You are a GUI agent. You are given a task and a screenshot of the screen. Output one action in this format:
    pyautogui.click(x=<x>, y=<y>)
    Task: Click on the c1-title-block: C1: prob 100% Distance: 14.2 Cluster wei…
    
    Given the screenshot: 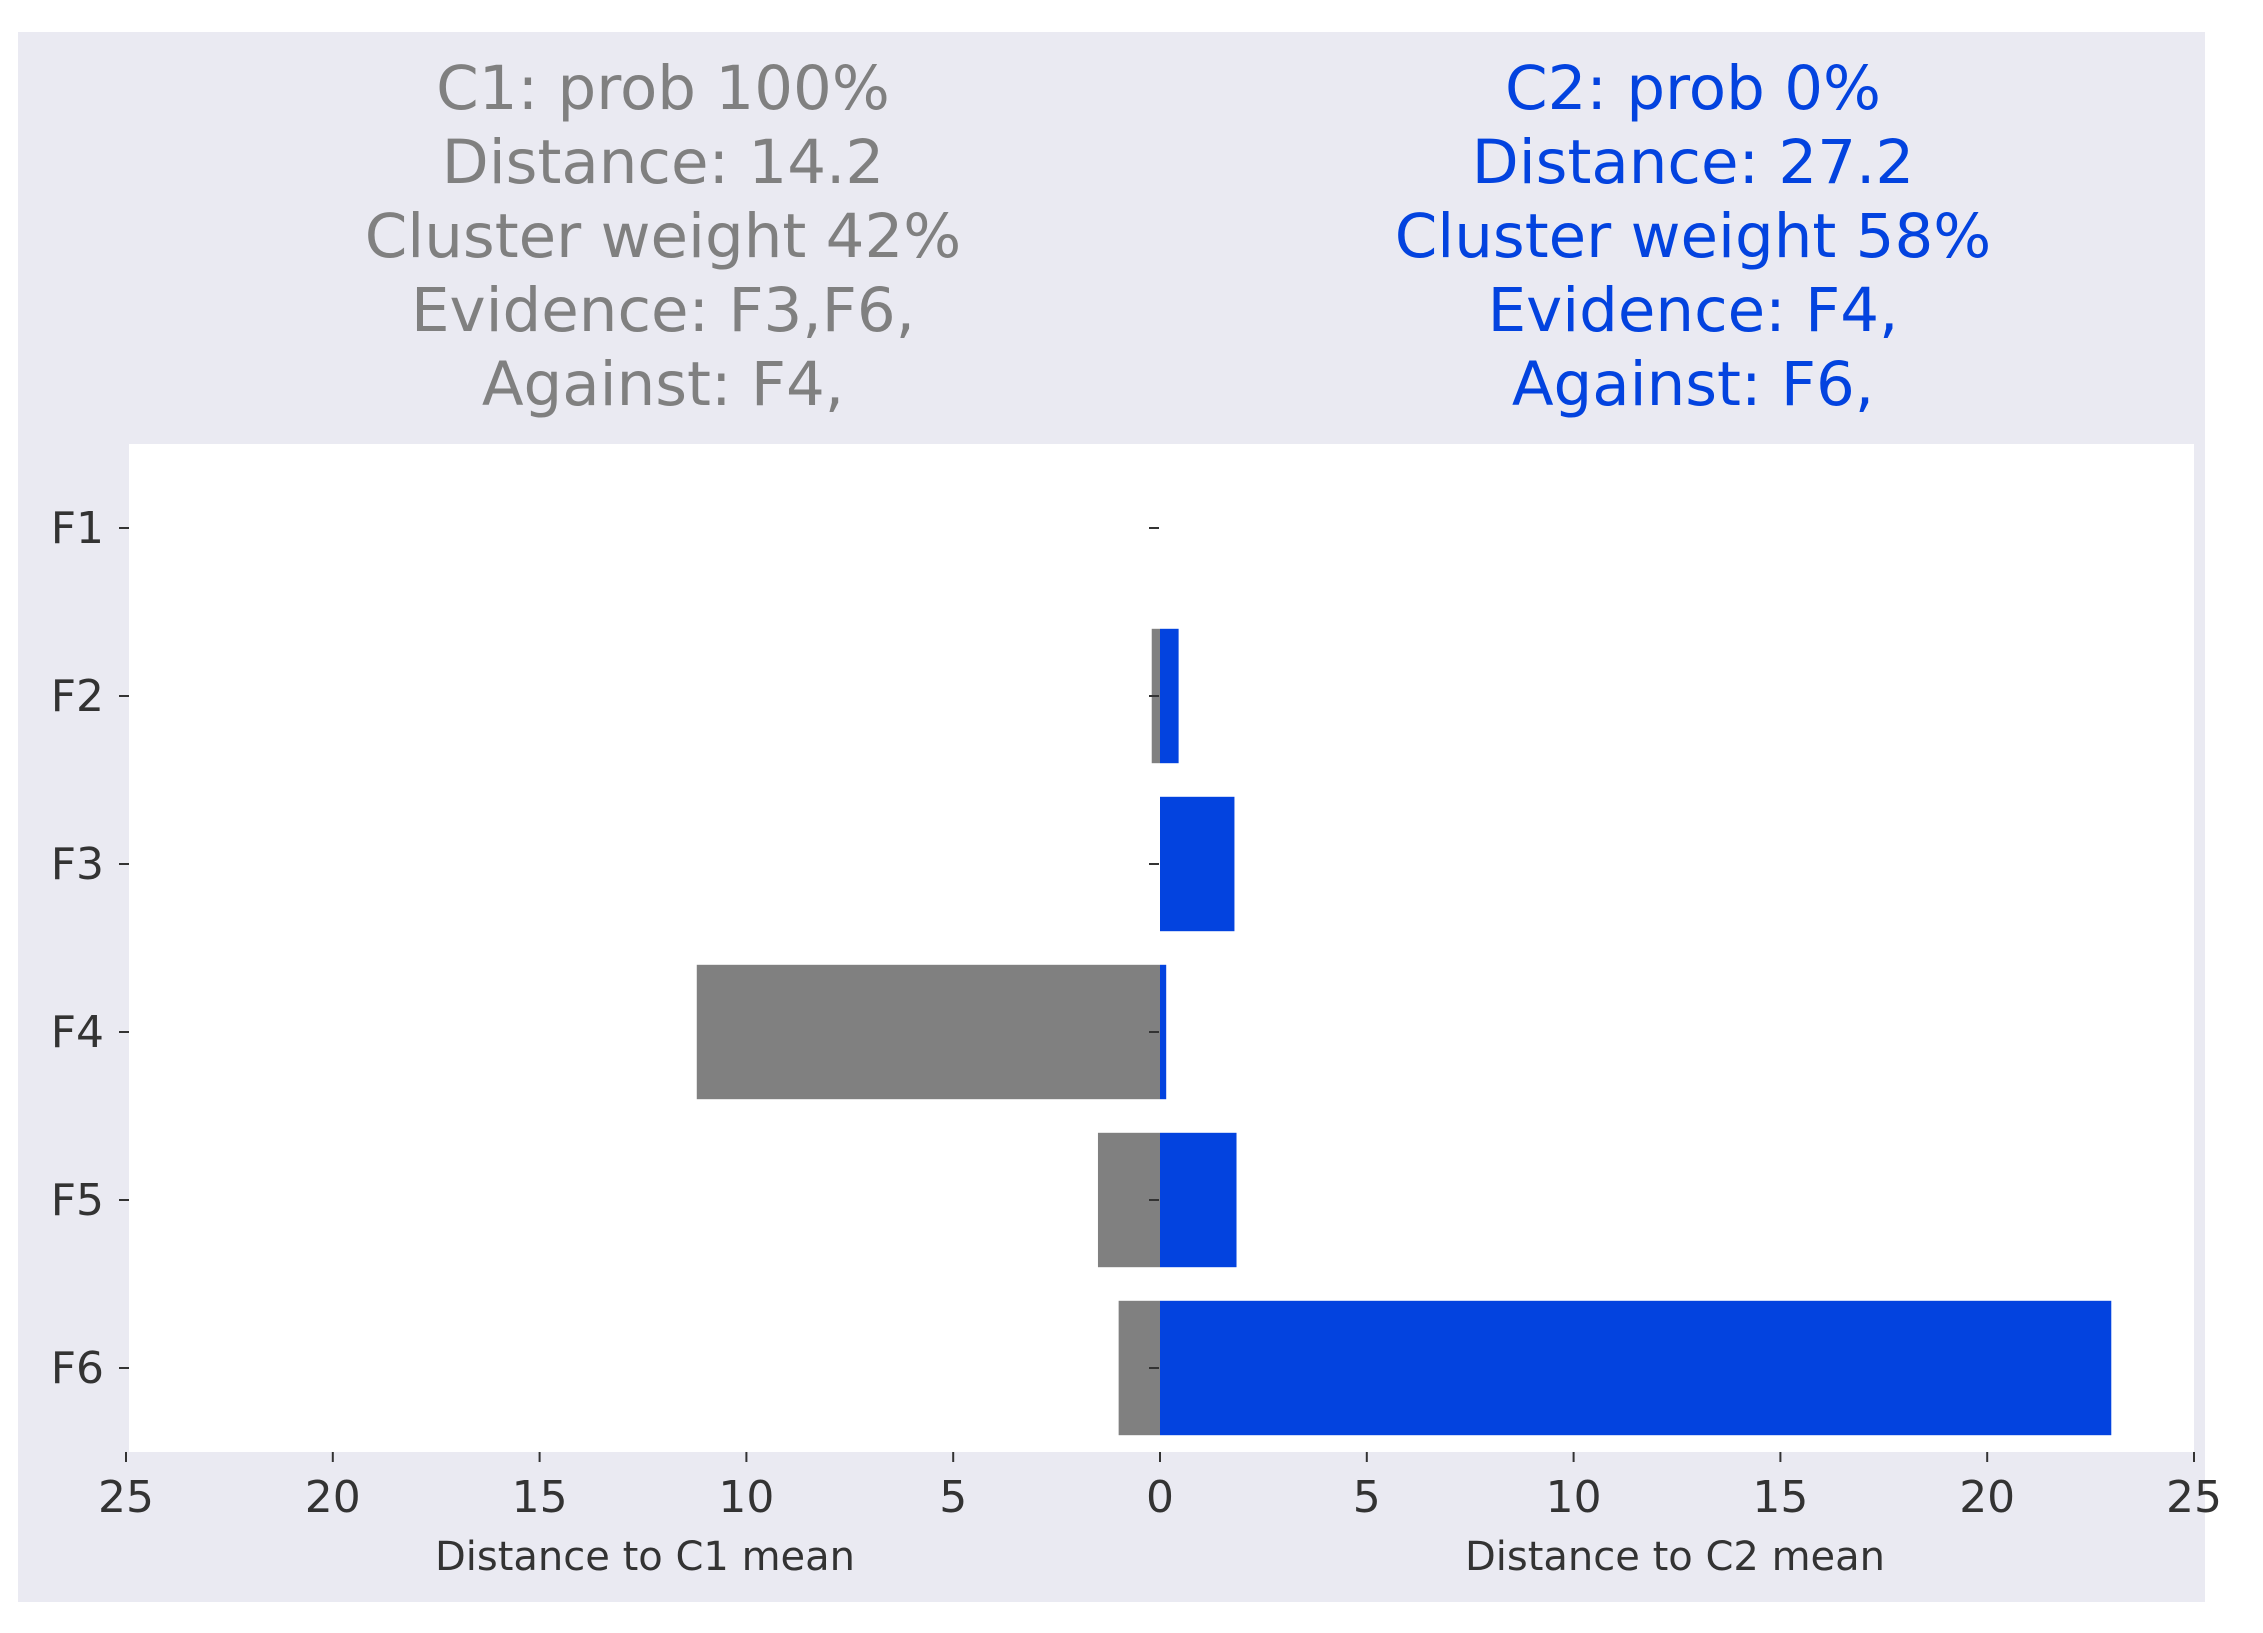 What is the action you would take?
    pyautogui.click(x=663, y=237)
    